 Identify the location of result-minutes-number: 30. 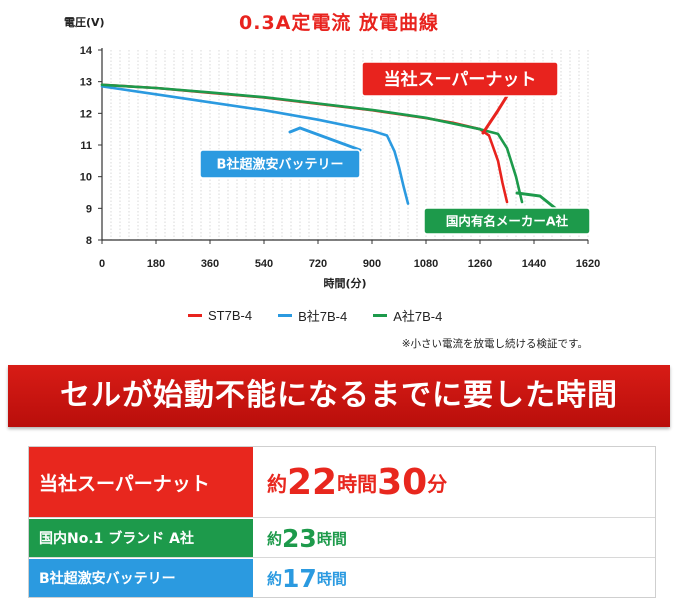
(402, 482).